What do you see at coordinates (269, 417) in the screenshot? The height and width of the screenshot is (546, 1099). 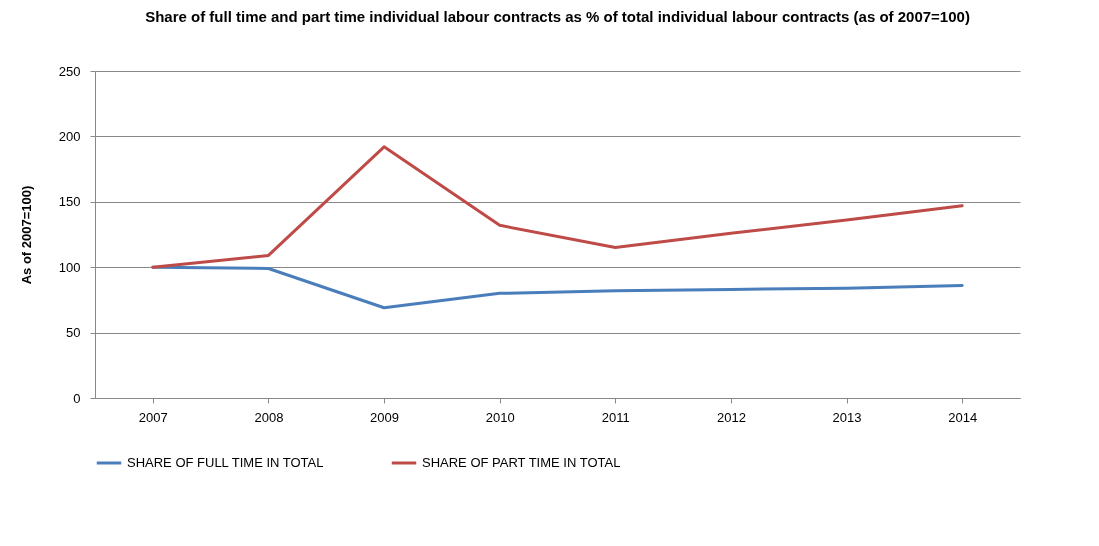 I see `x-tick-label: 2008` at bounding box center [269, 417].